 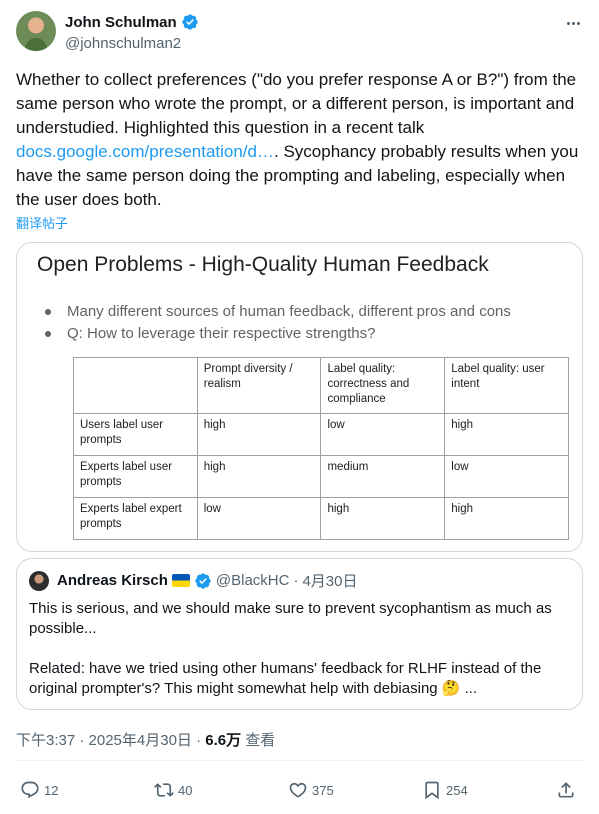 I want to click on table-cell: medium, so click(x=383, y=476).